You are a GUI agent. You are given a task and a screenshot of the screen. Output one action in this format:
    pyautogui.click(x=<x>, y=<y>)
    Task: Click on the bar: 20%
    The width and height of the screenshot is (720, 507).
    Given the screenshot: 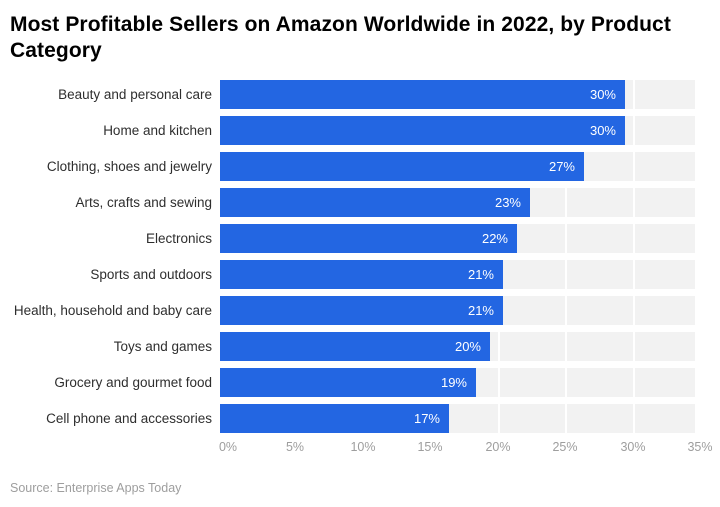 What is the action you would take?
    pyautogui.click(x=355, y=346)
    